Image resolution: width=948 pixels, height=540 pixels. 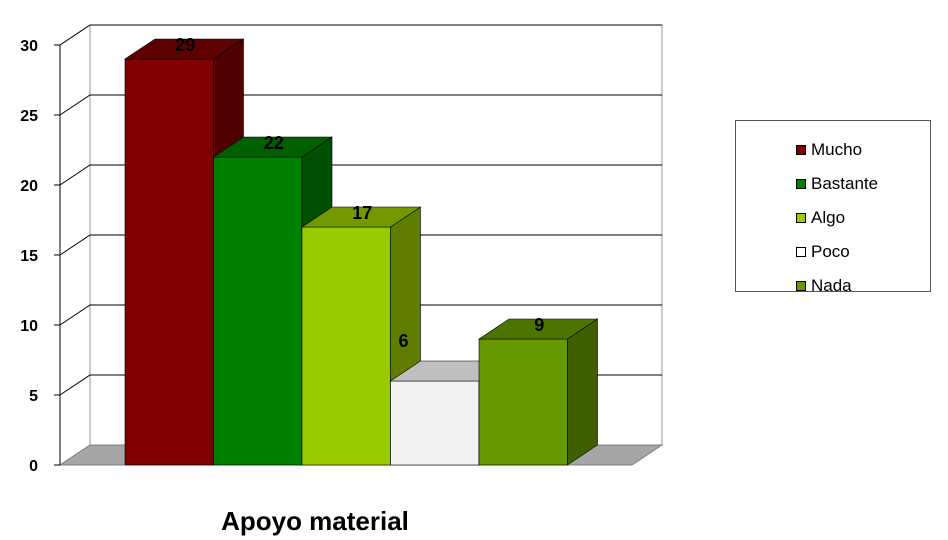 I want to click on legend-item: Mucho, so click(x=833, y=150).